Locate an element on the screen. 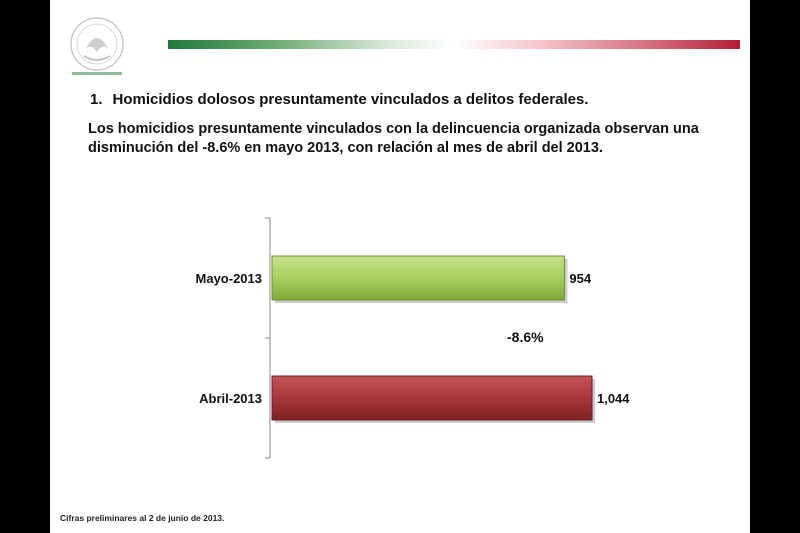 This screenshot has width=800, height=533. bar-mayo-2013 is located at coordinates (418, 278).